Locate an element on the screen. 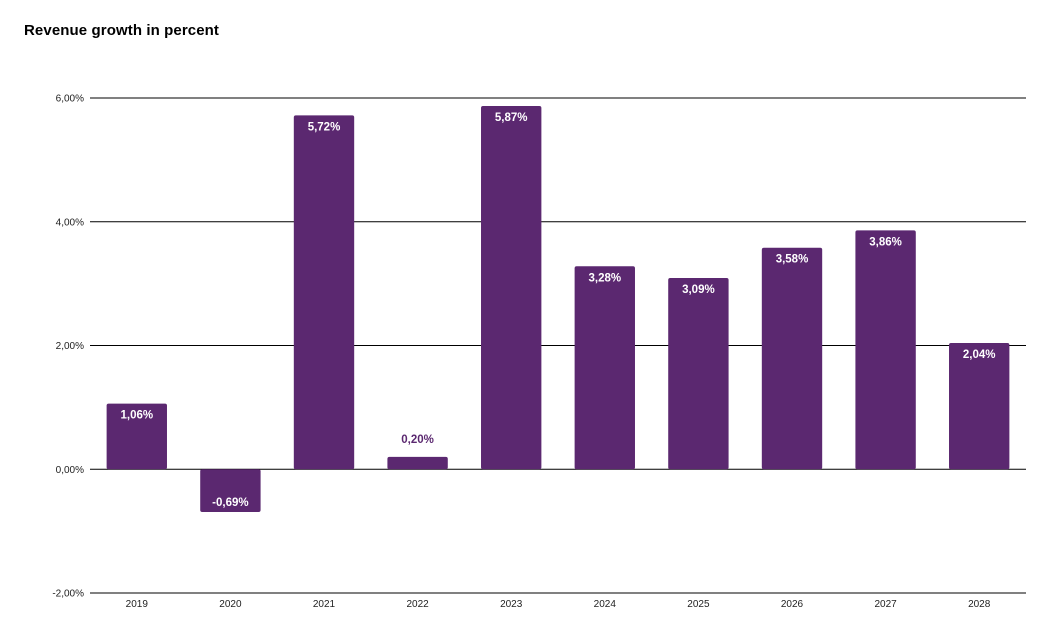  value-label: 0,20% is located at coordinates (417, 440).